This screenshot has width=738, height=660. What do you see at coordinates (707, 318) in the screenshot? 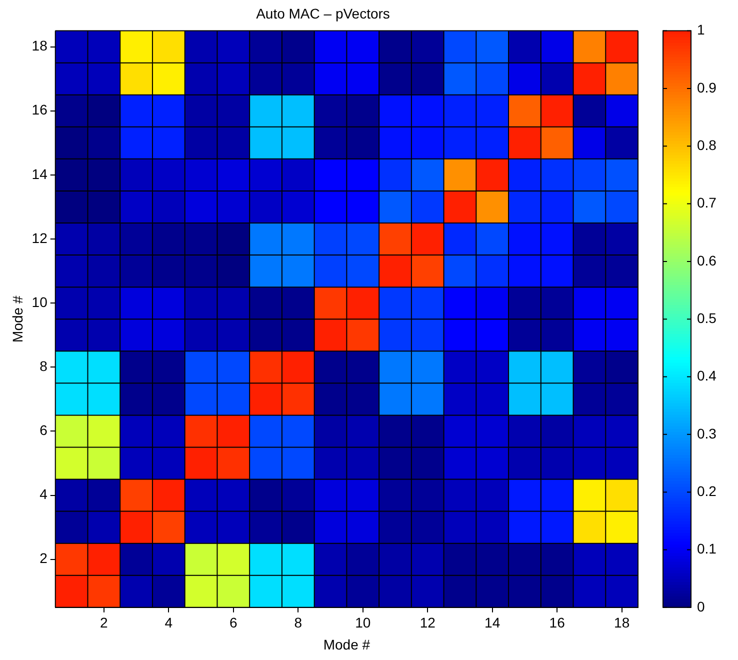
I see `color-bar-label: 0.5` at bounding box center [707, 318].